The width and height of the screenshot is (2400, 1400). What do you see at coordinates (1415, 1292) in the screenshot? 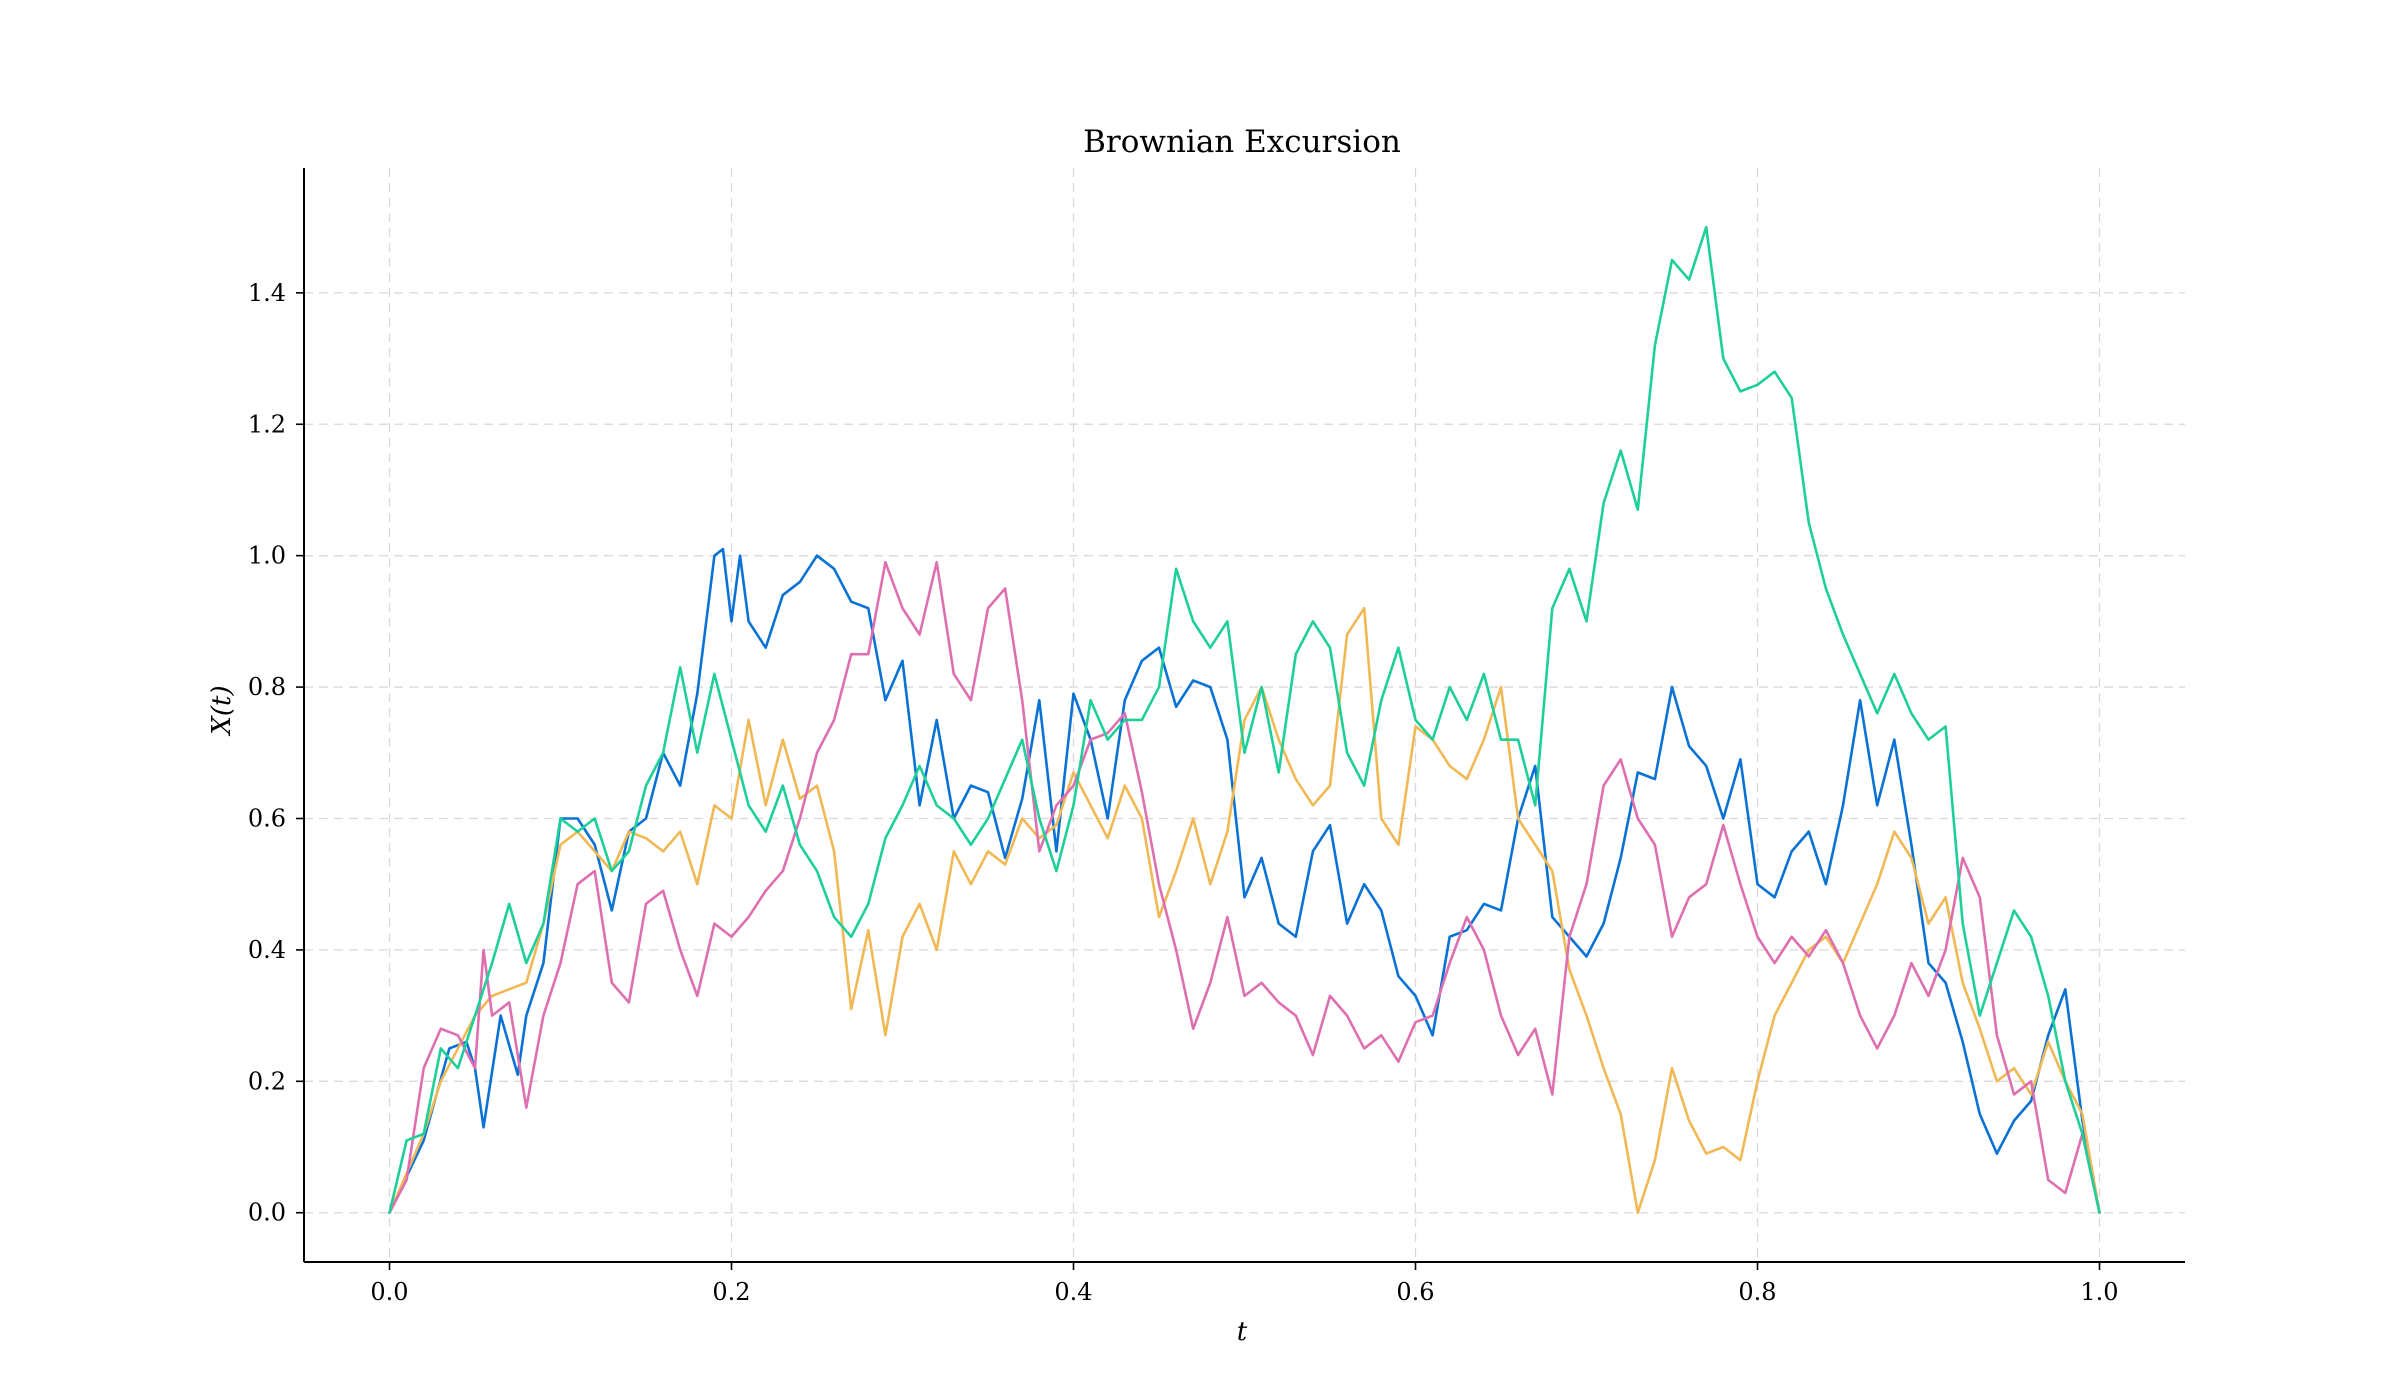
I see `x-tick-label: 0.6` at bounding box center [1415, 1292].